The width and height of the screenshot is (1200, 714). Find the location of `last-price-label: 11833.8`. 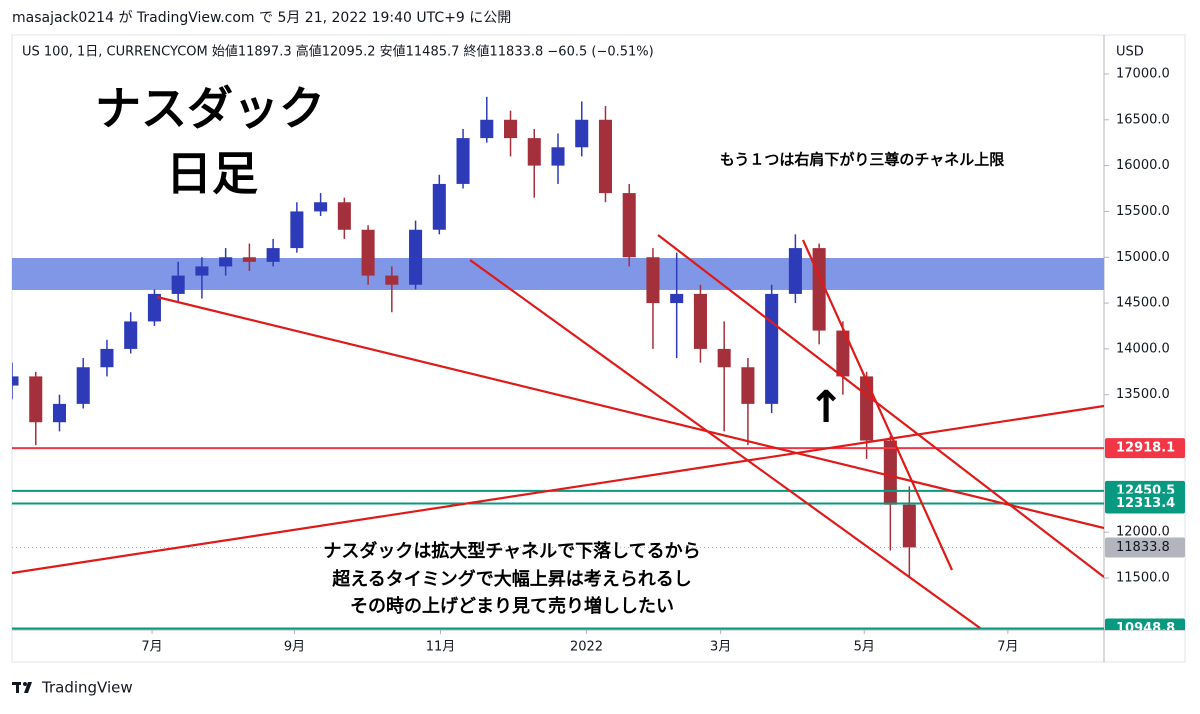

last-price-label: 11833.8 is located at coordinates (1143, 547).